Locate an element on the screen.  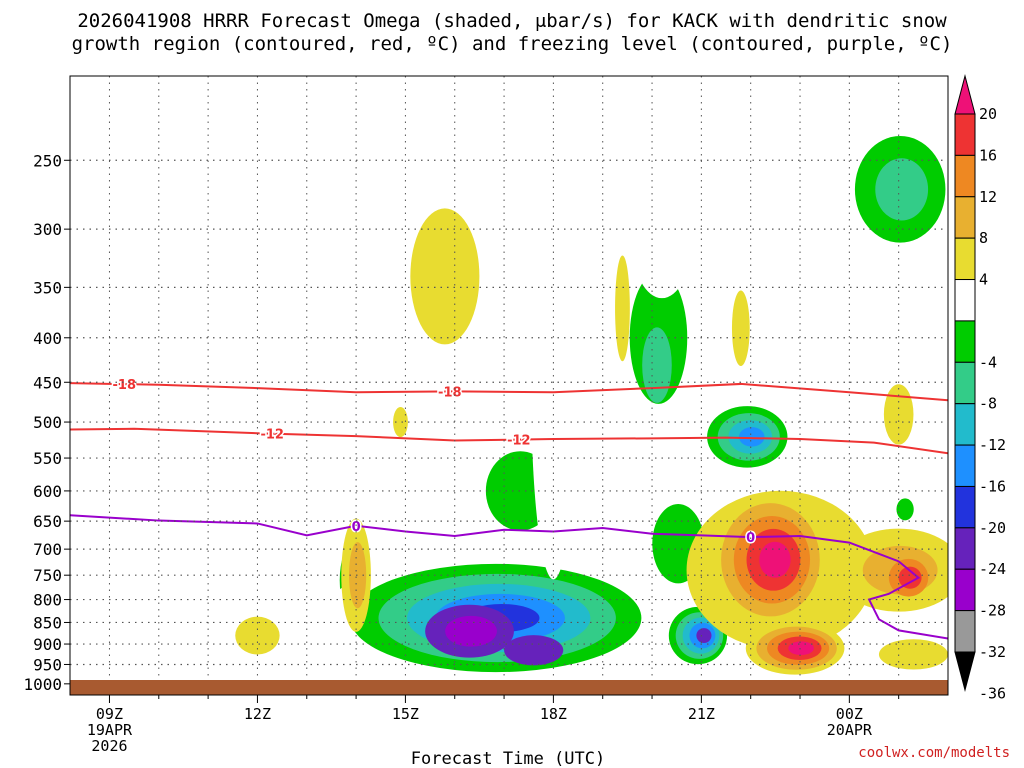
site-credit: coolwx.com/modelts is located at coordinates (934, 753).